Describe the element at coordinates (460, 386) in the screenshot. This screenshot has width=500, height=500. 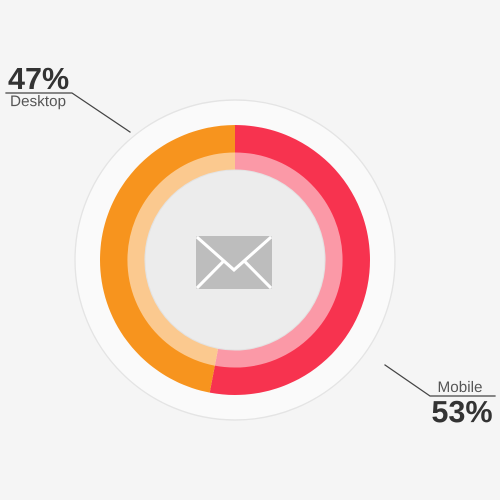
I see `slice-label: Mobile` at that location.